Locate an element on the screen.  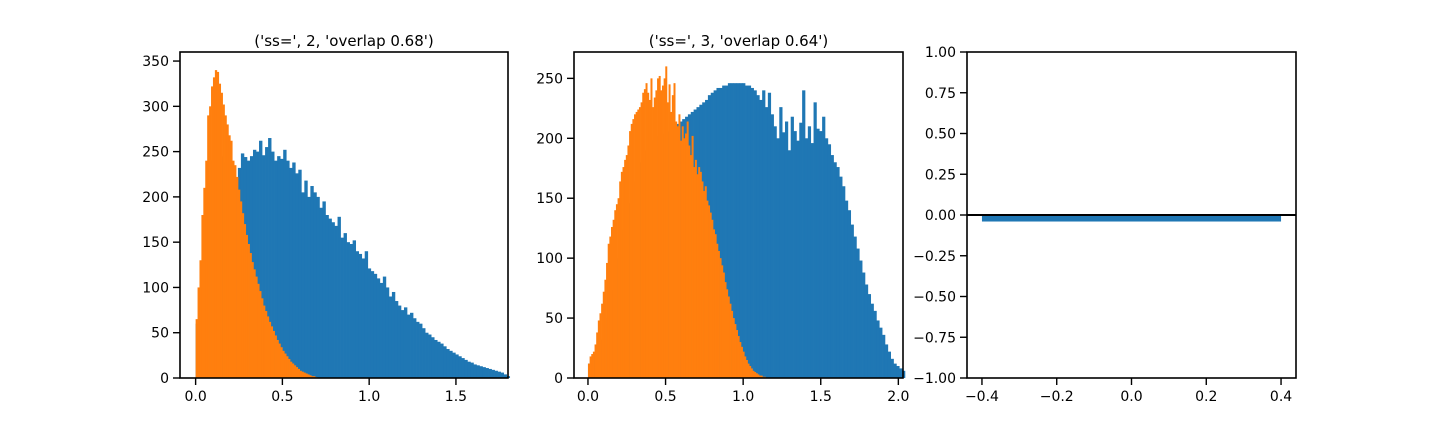
x-tick-label: 2.0 is located at coordinates (898, 397).